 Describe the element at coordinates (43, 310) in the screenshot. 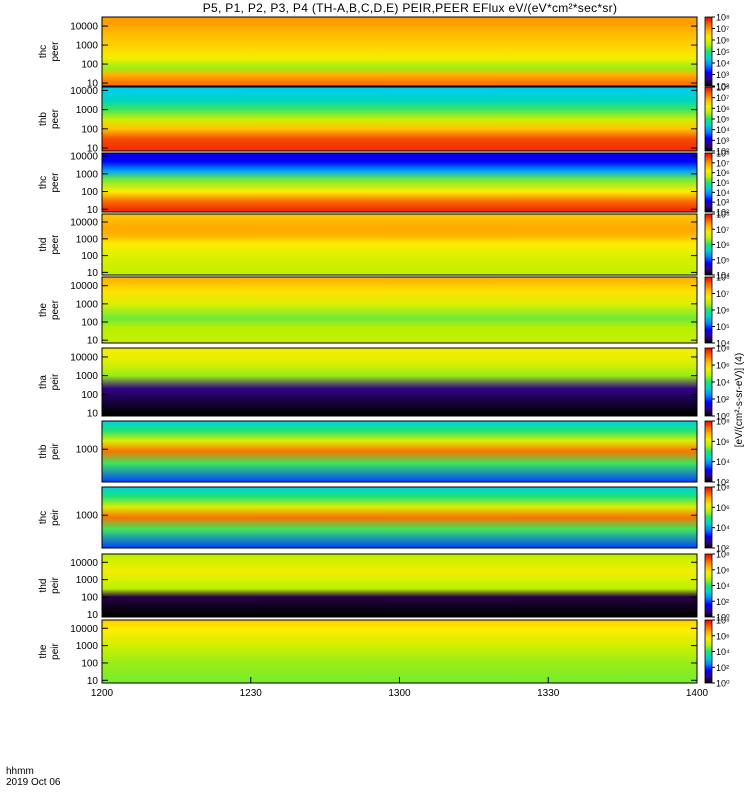

I see `y-axis-label: the` at that location.